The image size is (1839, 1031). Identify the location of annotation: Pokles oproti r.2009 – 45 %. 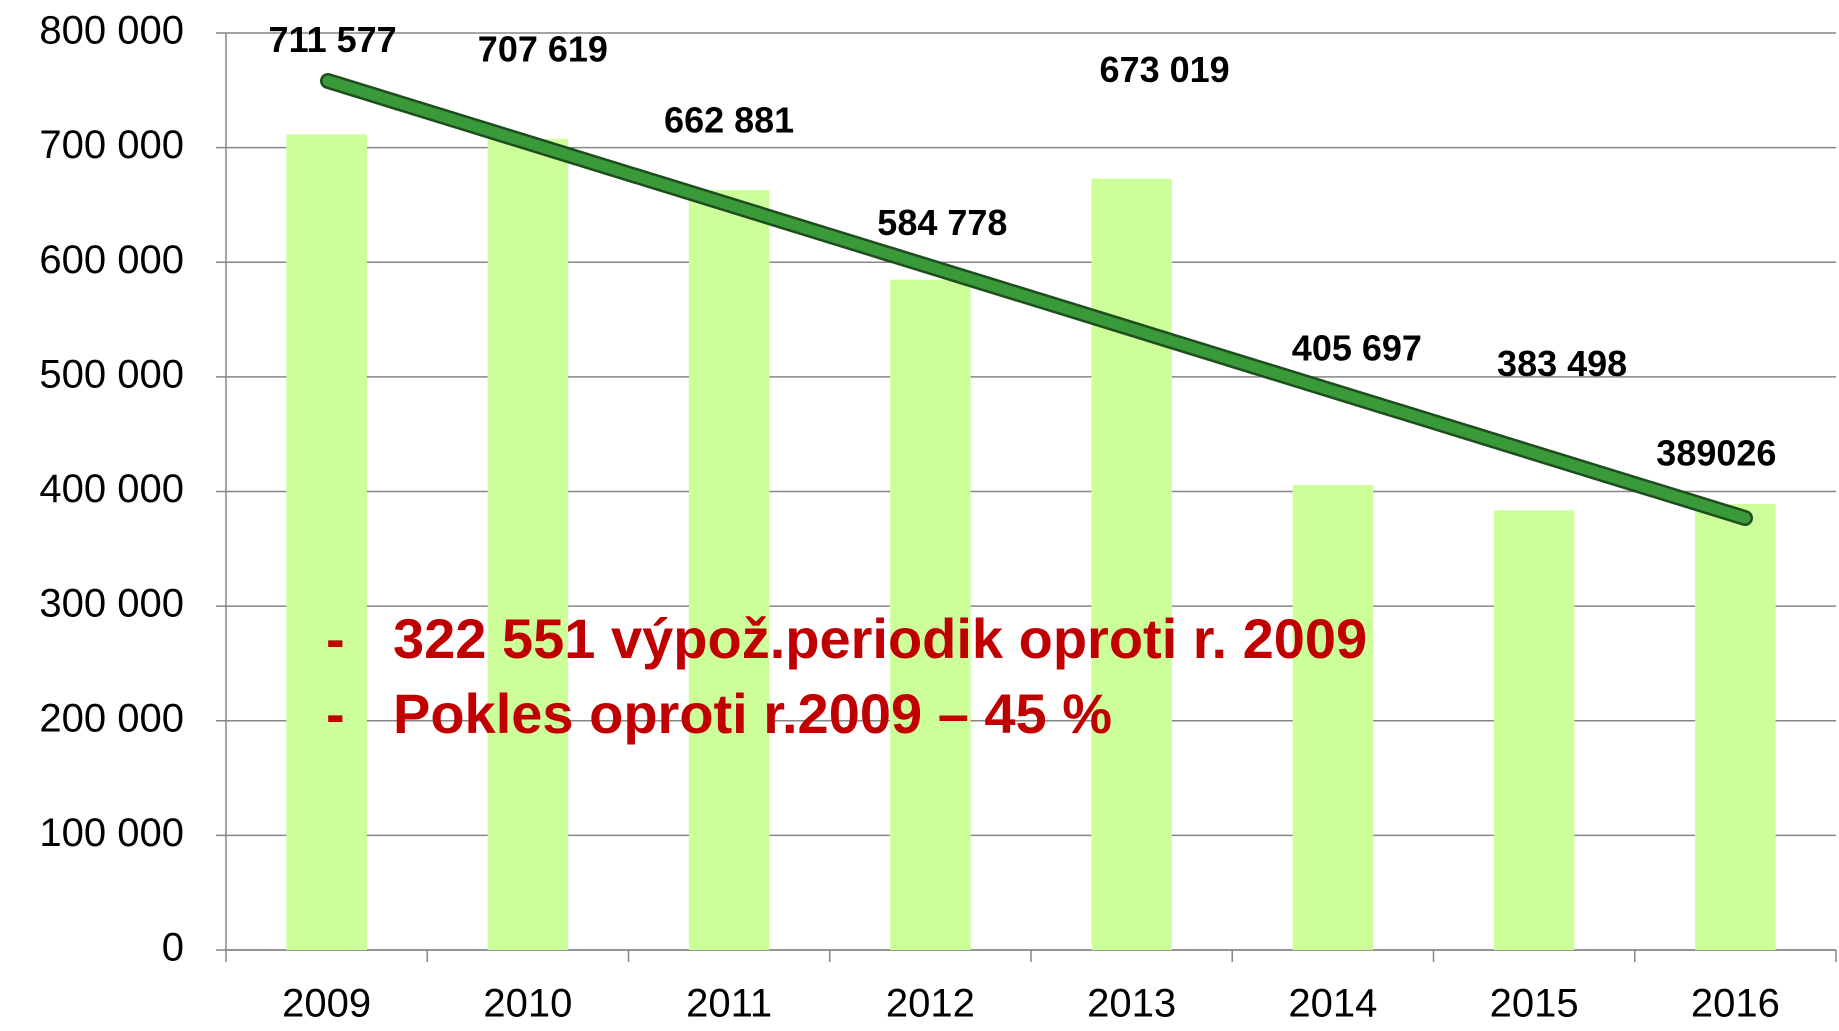
(752, 713).